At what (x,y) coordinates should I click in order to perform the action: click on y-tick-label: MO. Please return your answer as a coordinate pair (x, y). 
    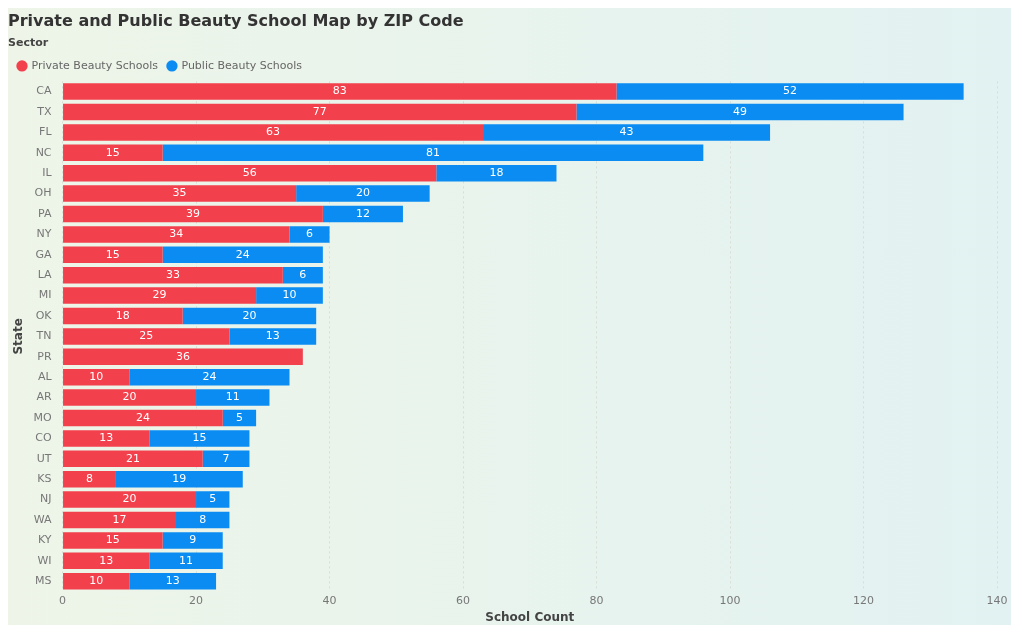
    Looking at the image, I should click on (42, 417).